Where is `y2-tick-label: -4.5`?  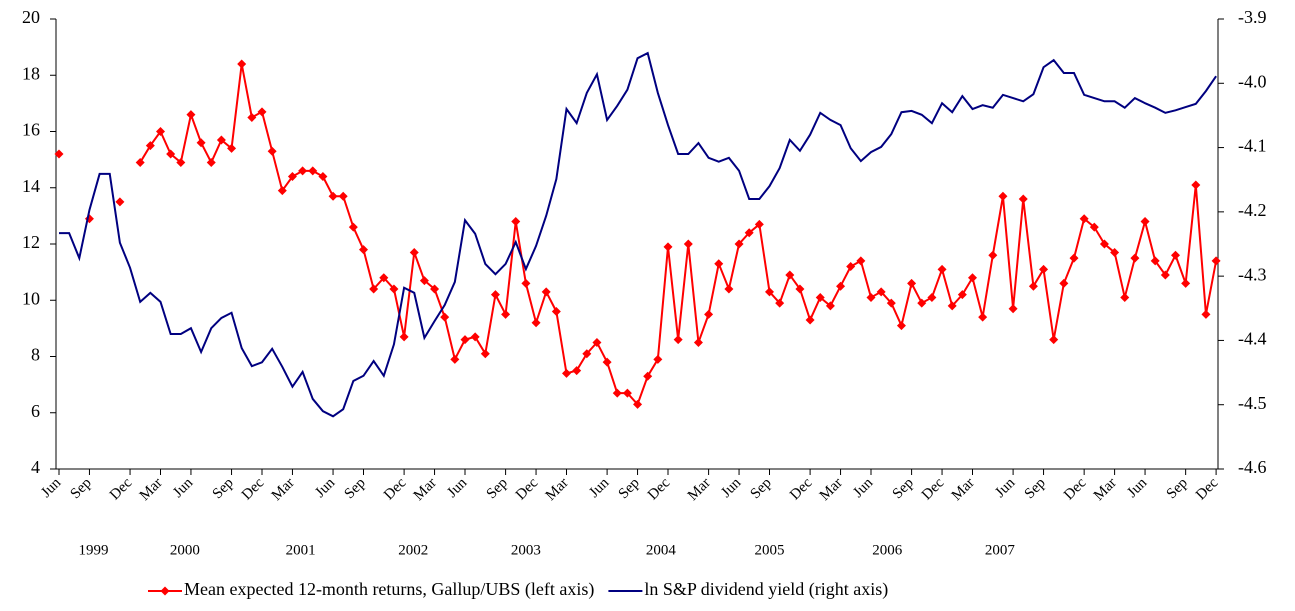
y2-tick-label: -4.5 is located at coordinates (1252, 403).